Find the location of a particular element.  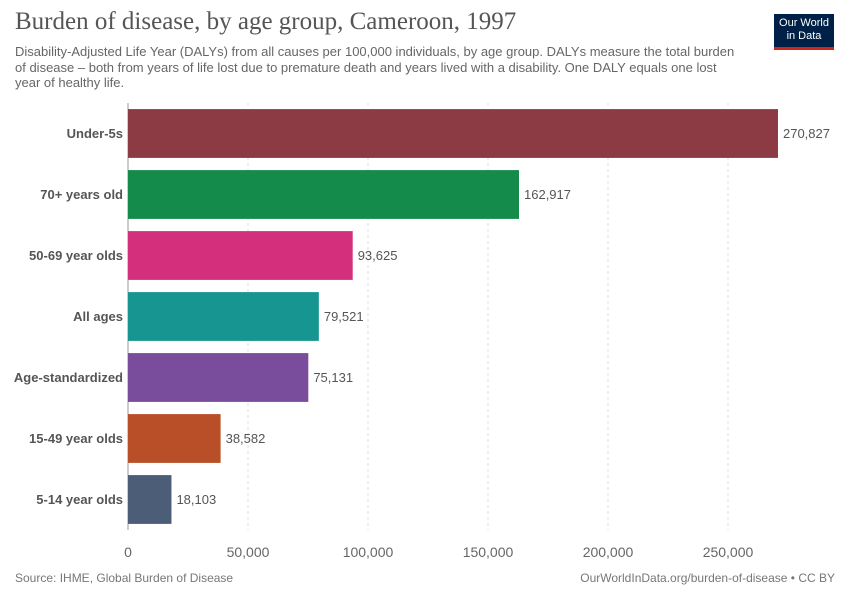

category-label: 50-69 year olds is located at coordinates (76, 255).